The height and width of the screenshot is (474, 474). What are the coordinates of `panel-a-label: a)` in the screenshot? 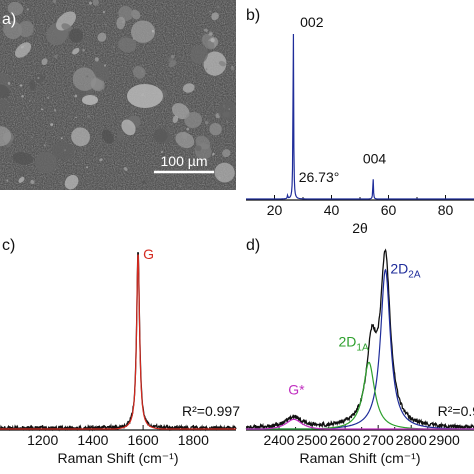 It's located at (9, 19).